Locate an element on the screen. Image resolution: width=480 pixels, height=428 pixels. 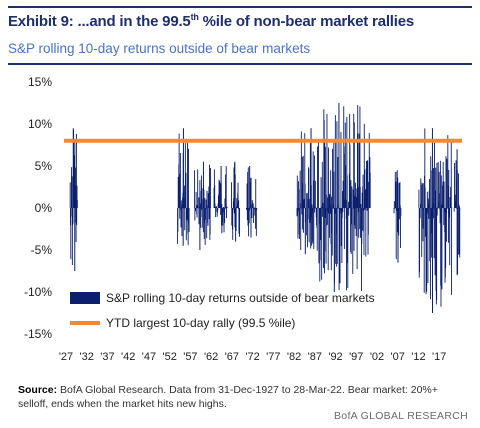
x-tick-label: '92 is located at coordinates (335, 357).